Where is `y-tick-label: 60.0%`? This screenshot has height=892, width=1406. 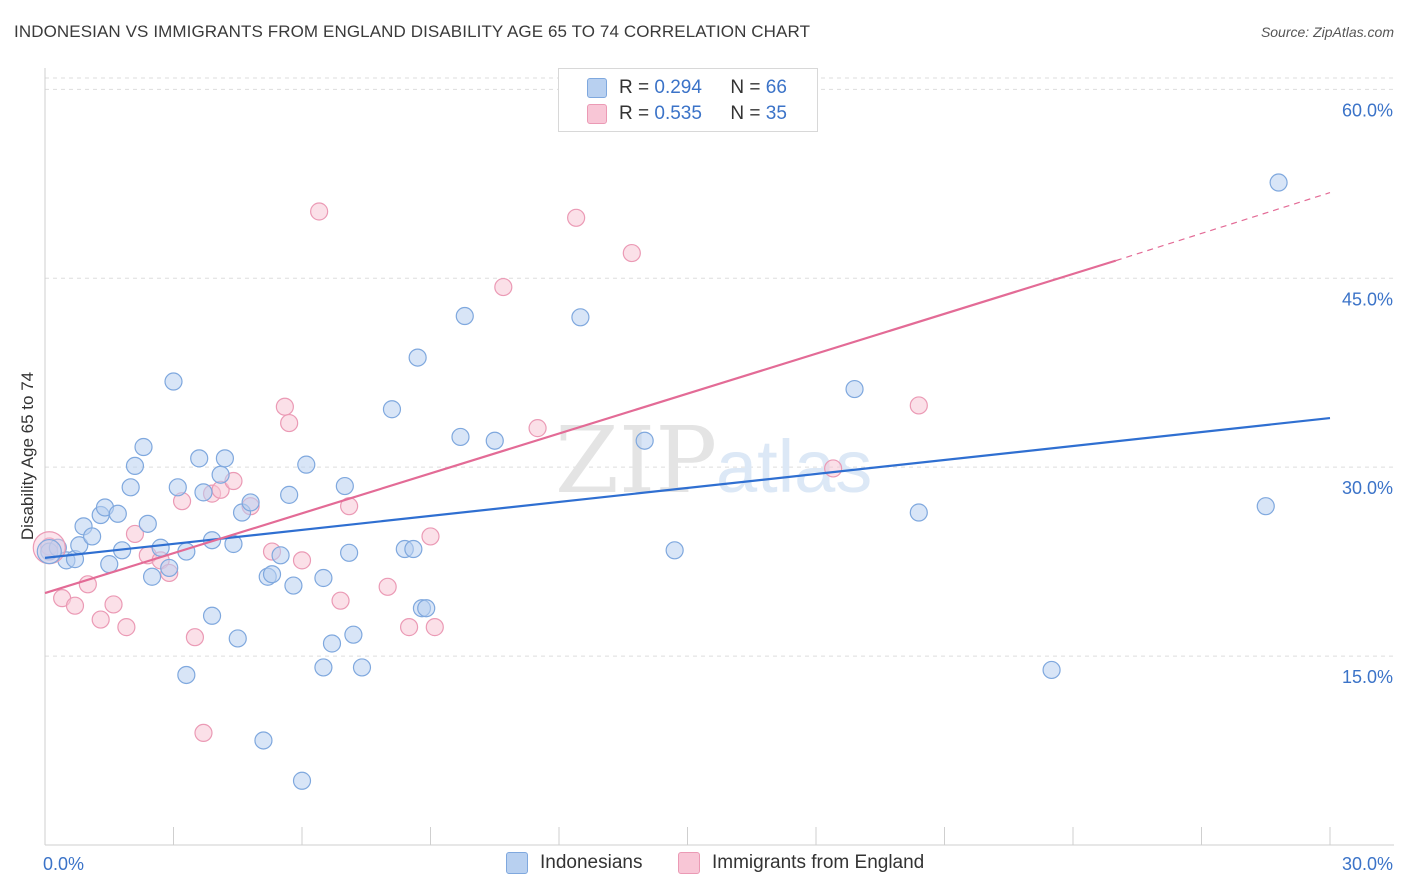
y-tick-label: 60.0% is located at coordinates (1367, 110).